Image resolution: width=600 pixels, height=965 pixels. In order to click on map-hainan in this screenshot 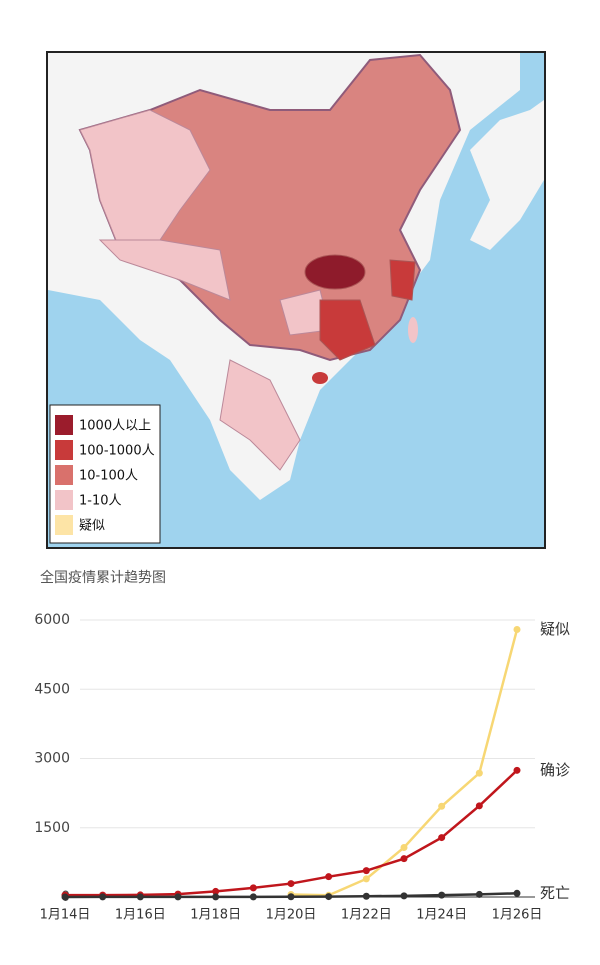, I will do `click(320, 378)`.